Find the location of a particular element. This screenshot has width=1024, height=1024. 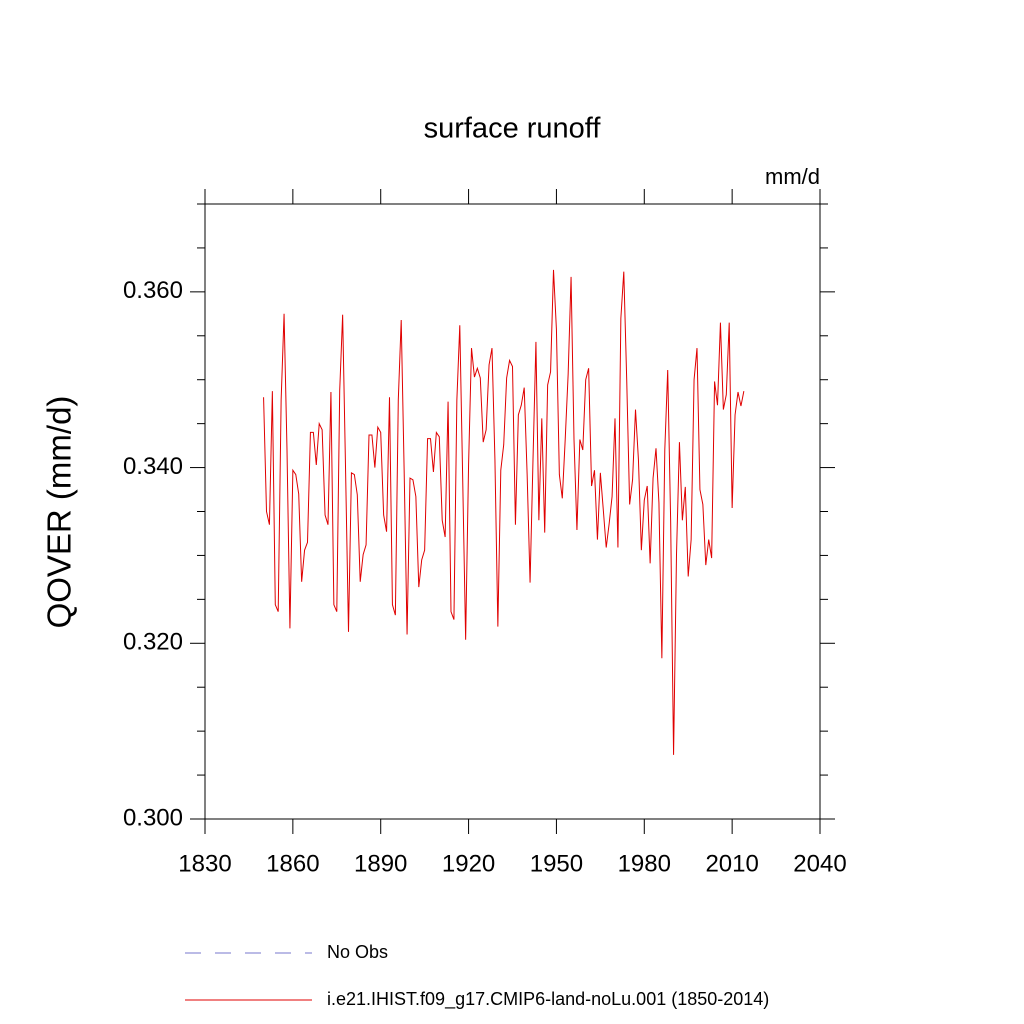

x-tick-label: 2040 is located at coordinates (819, 863).